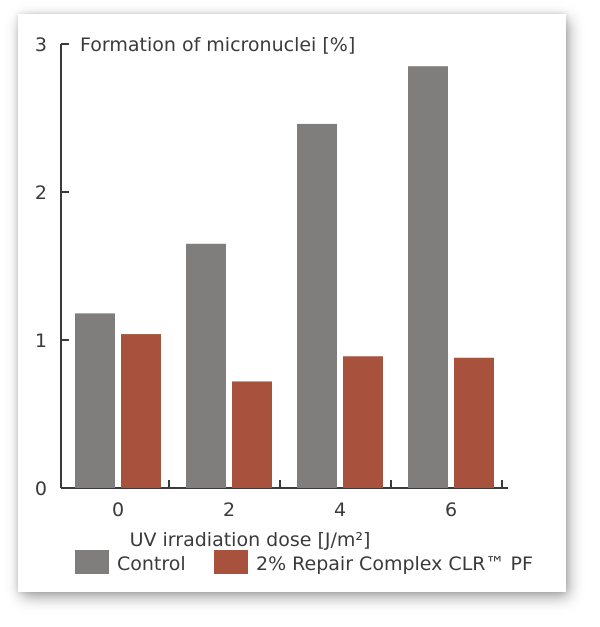 The width and height of the screenshot is (600, 627). Describe the element at coordinates (451, 510) in the screenshot. I see `x-tick-label: 6` at that location.